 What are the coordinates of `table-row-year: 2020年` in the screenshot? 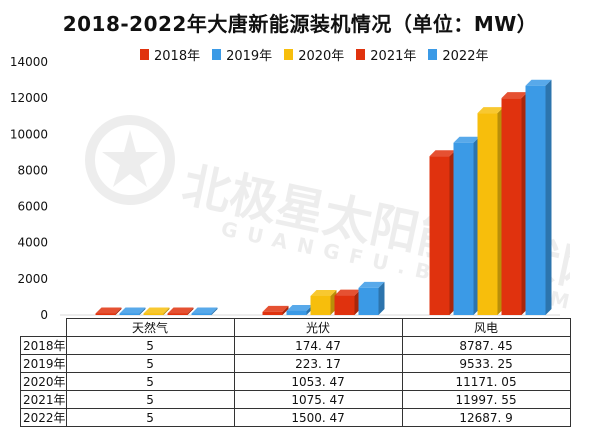 It's located at (43, 381).